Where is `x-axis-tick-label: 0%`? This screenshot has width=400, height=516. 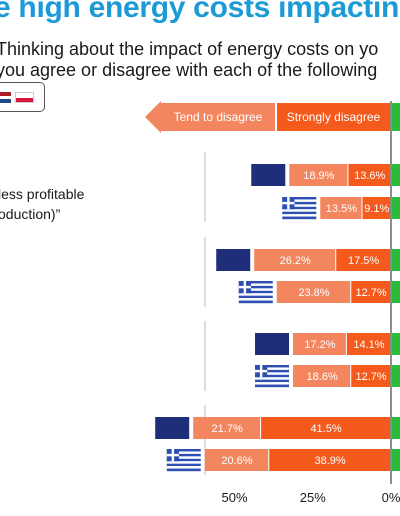
x-axis-tick-label: 0% is located at coordinates (391, 497).